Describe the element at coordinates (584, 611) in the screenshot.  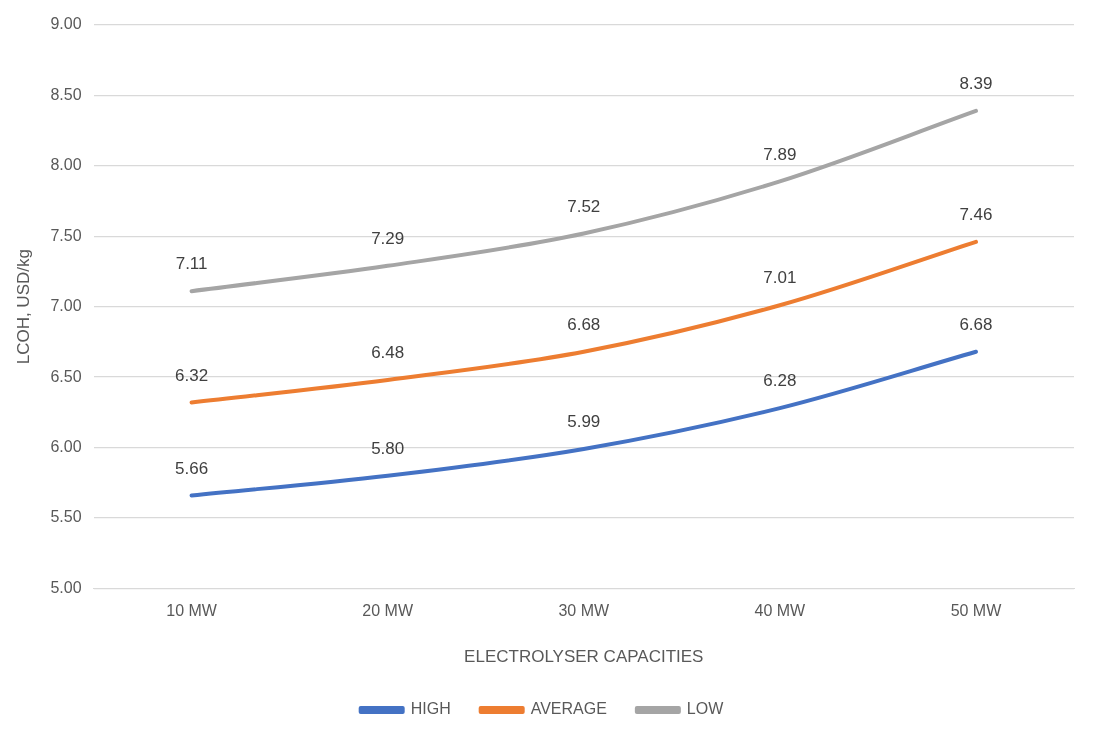
I see `x-tick-label: 30 MW` at that location.